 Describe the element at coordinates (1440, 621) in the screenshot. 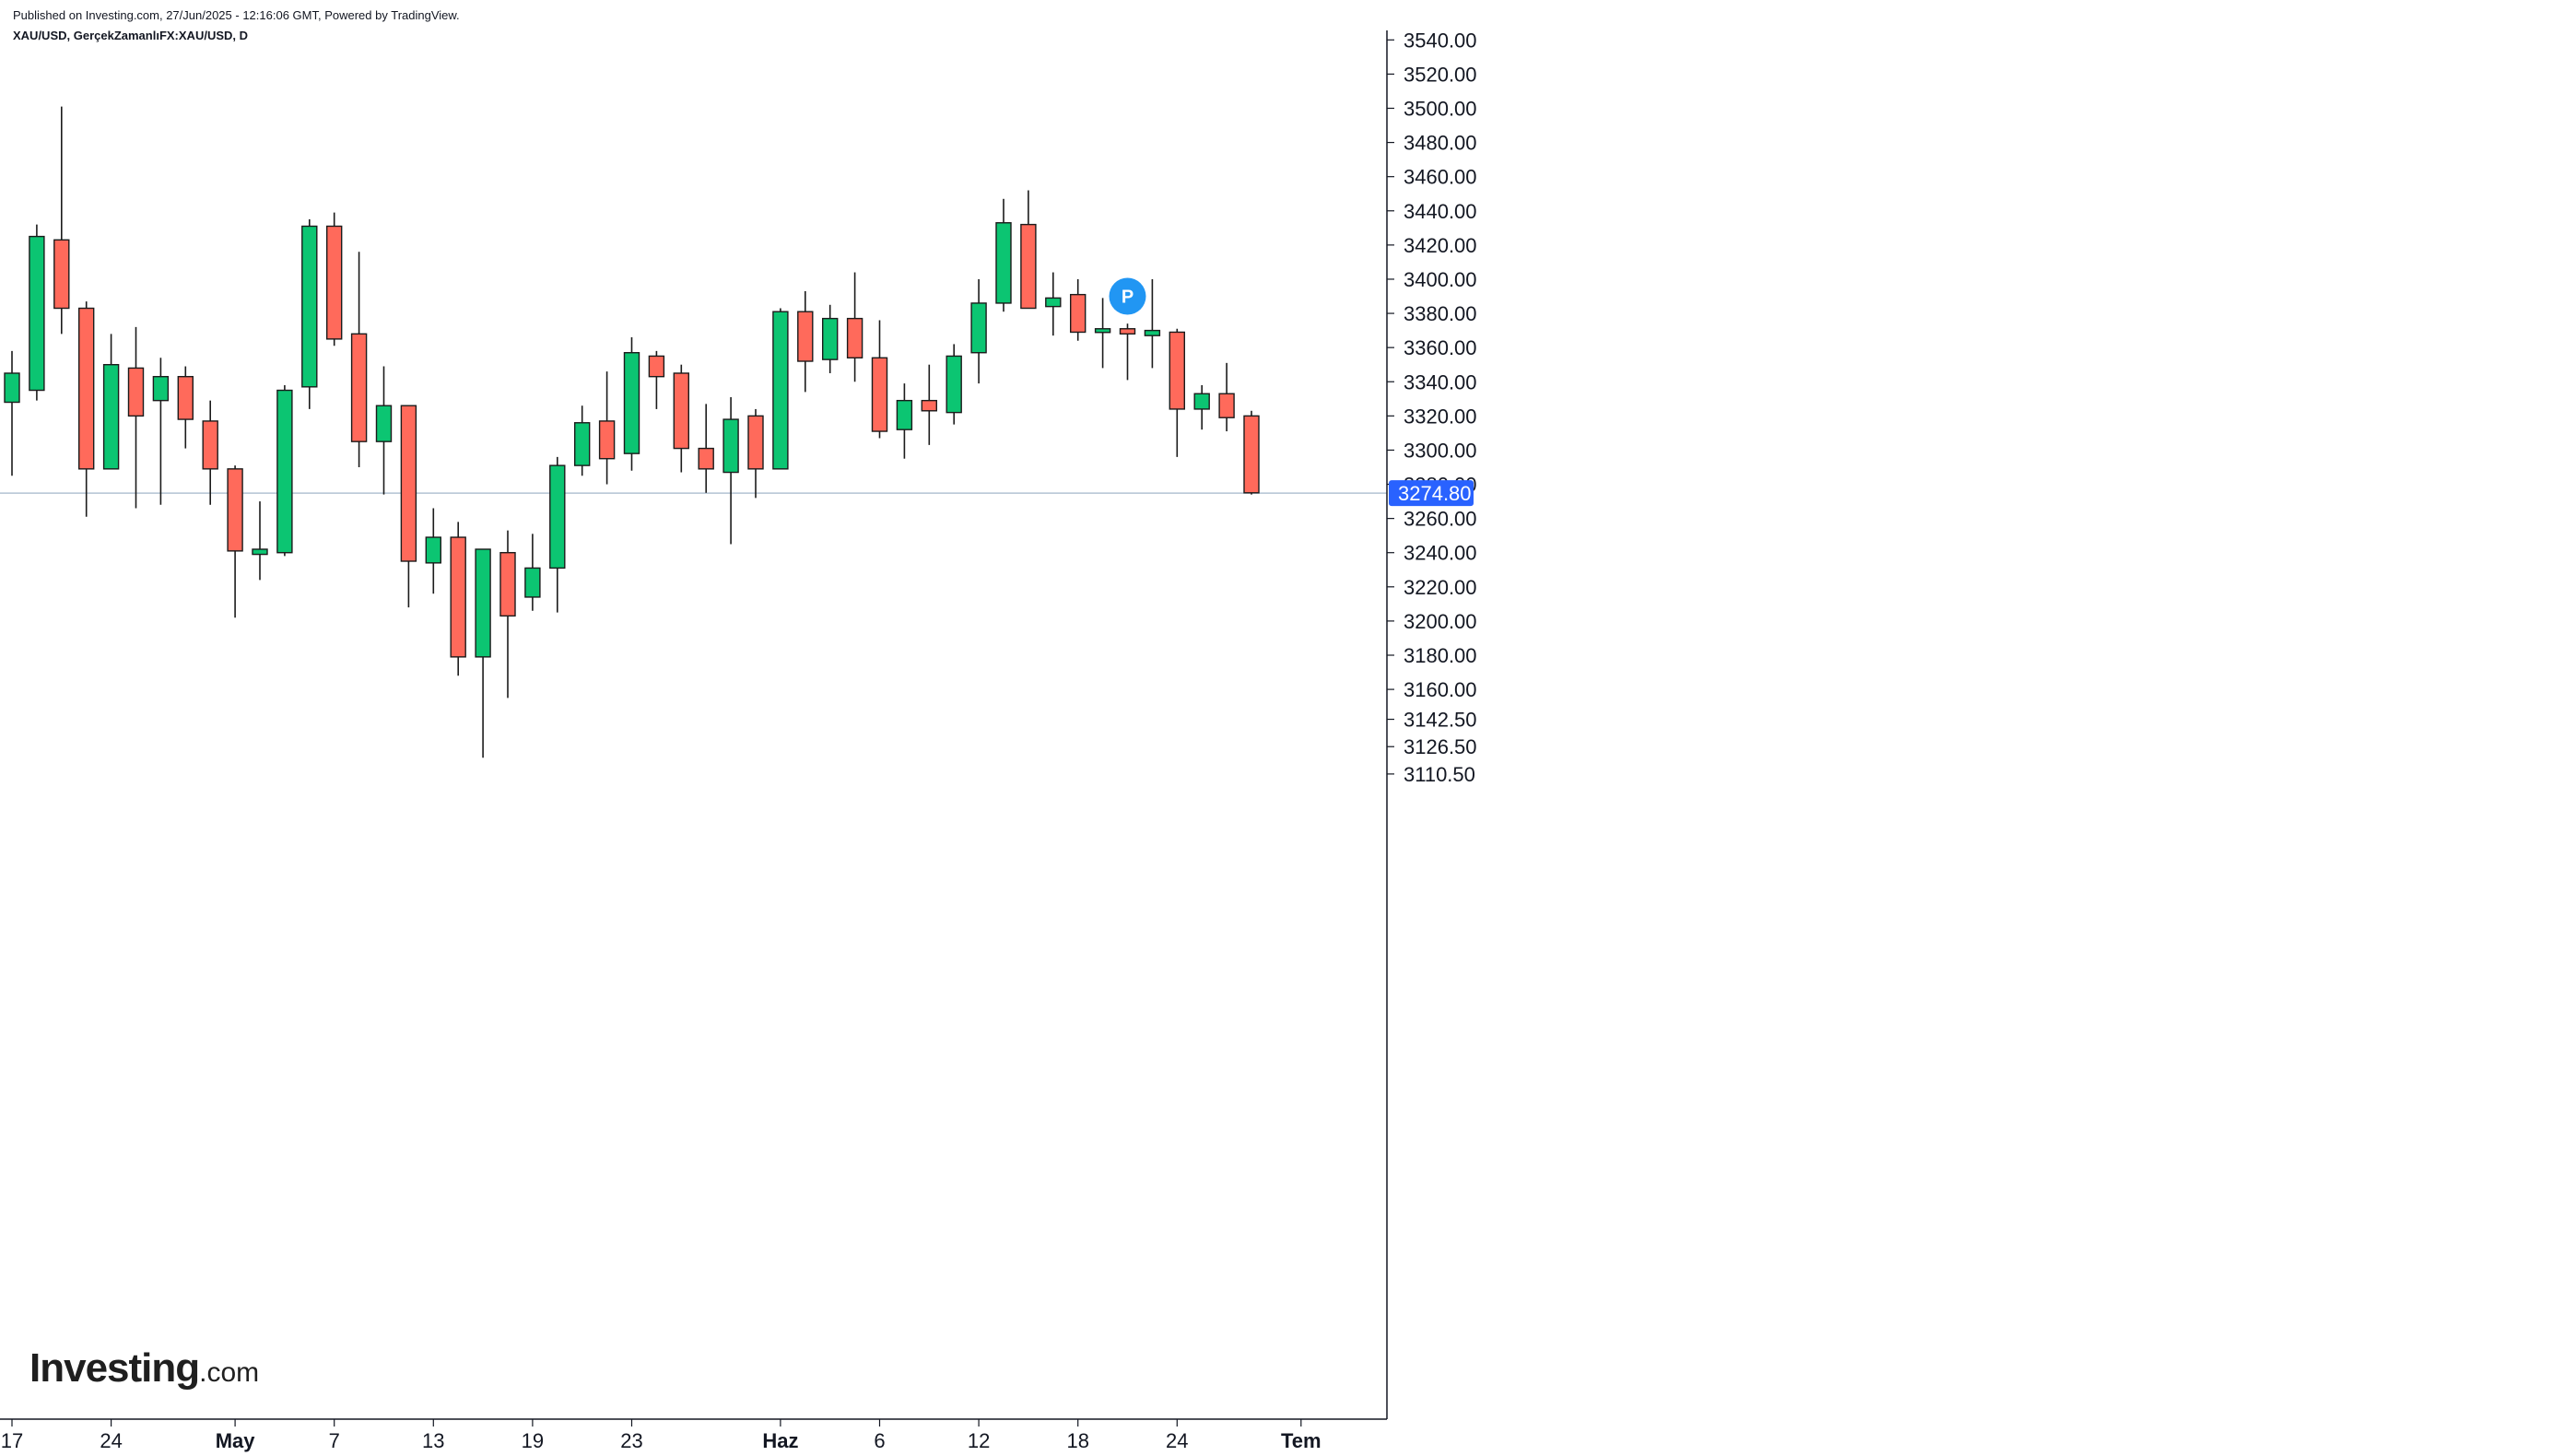

I see `y-tick-label: 3200.00` at that location.